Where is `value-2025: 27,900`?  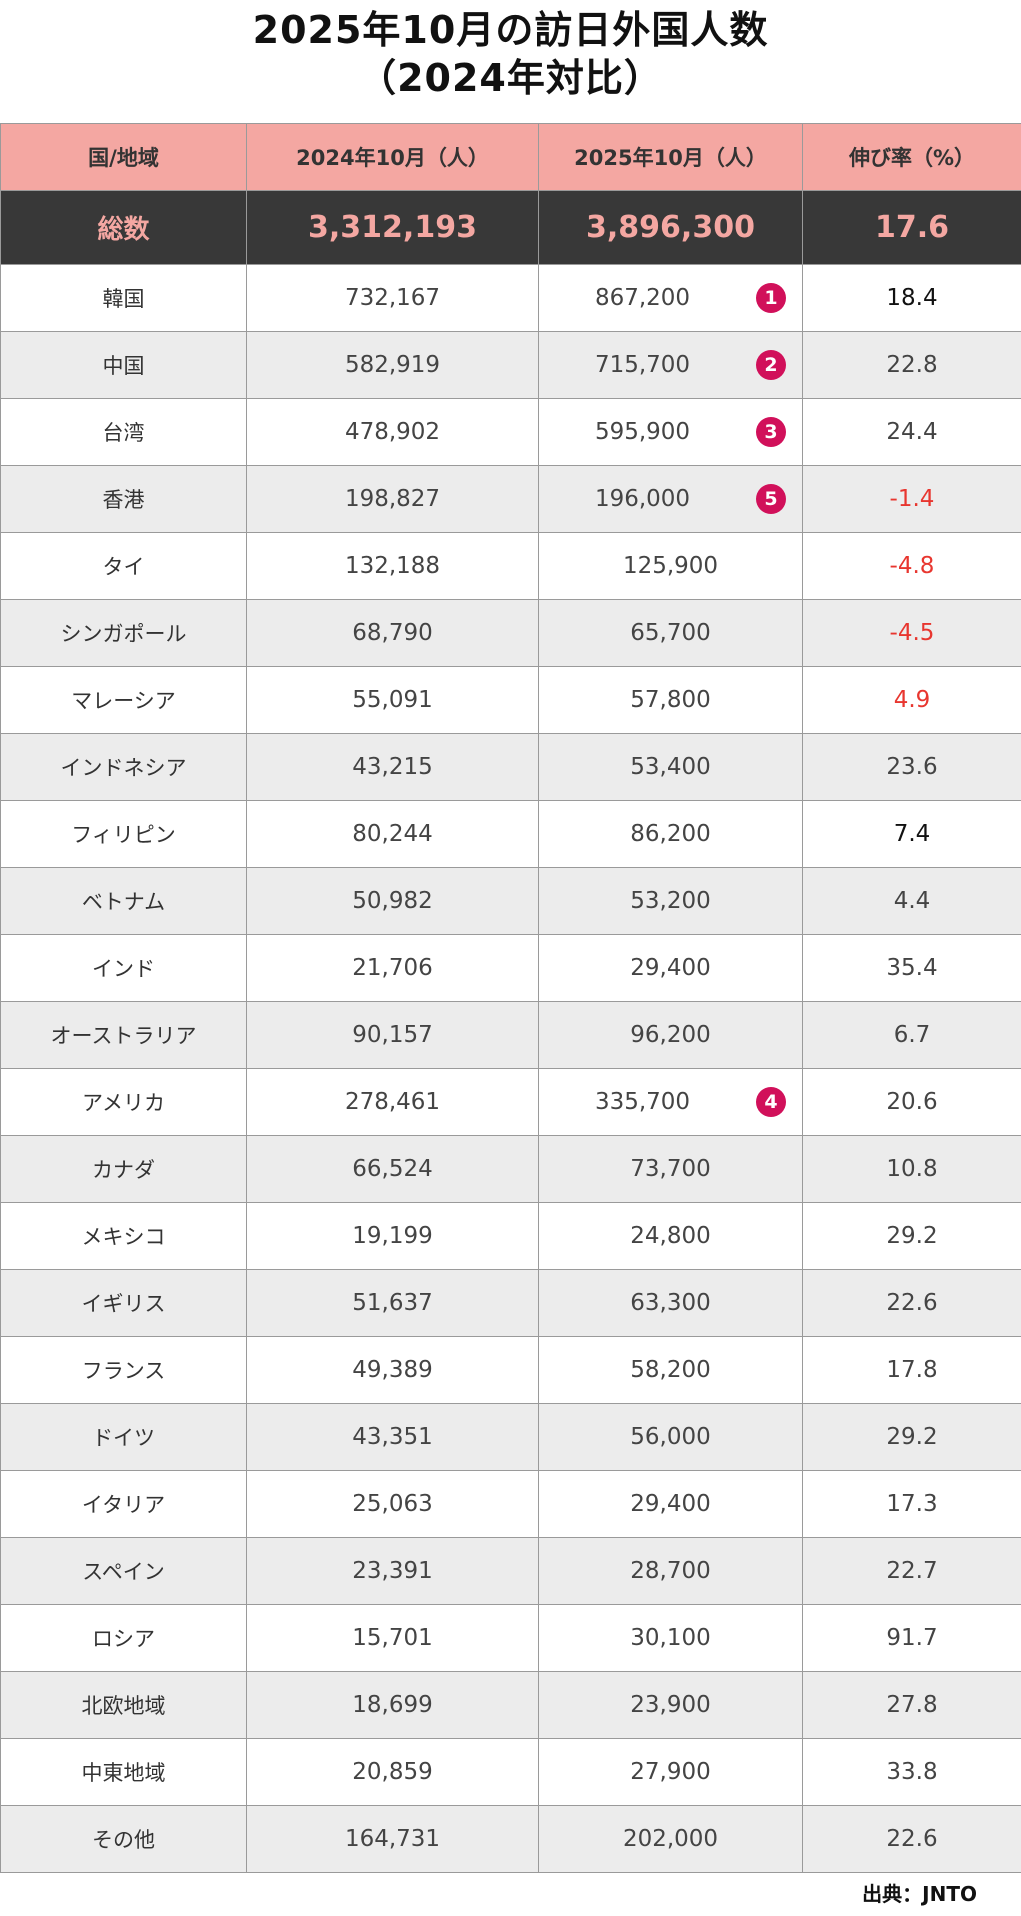 value-2025: 27,900 is located at coordinates (670, 1772).